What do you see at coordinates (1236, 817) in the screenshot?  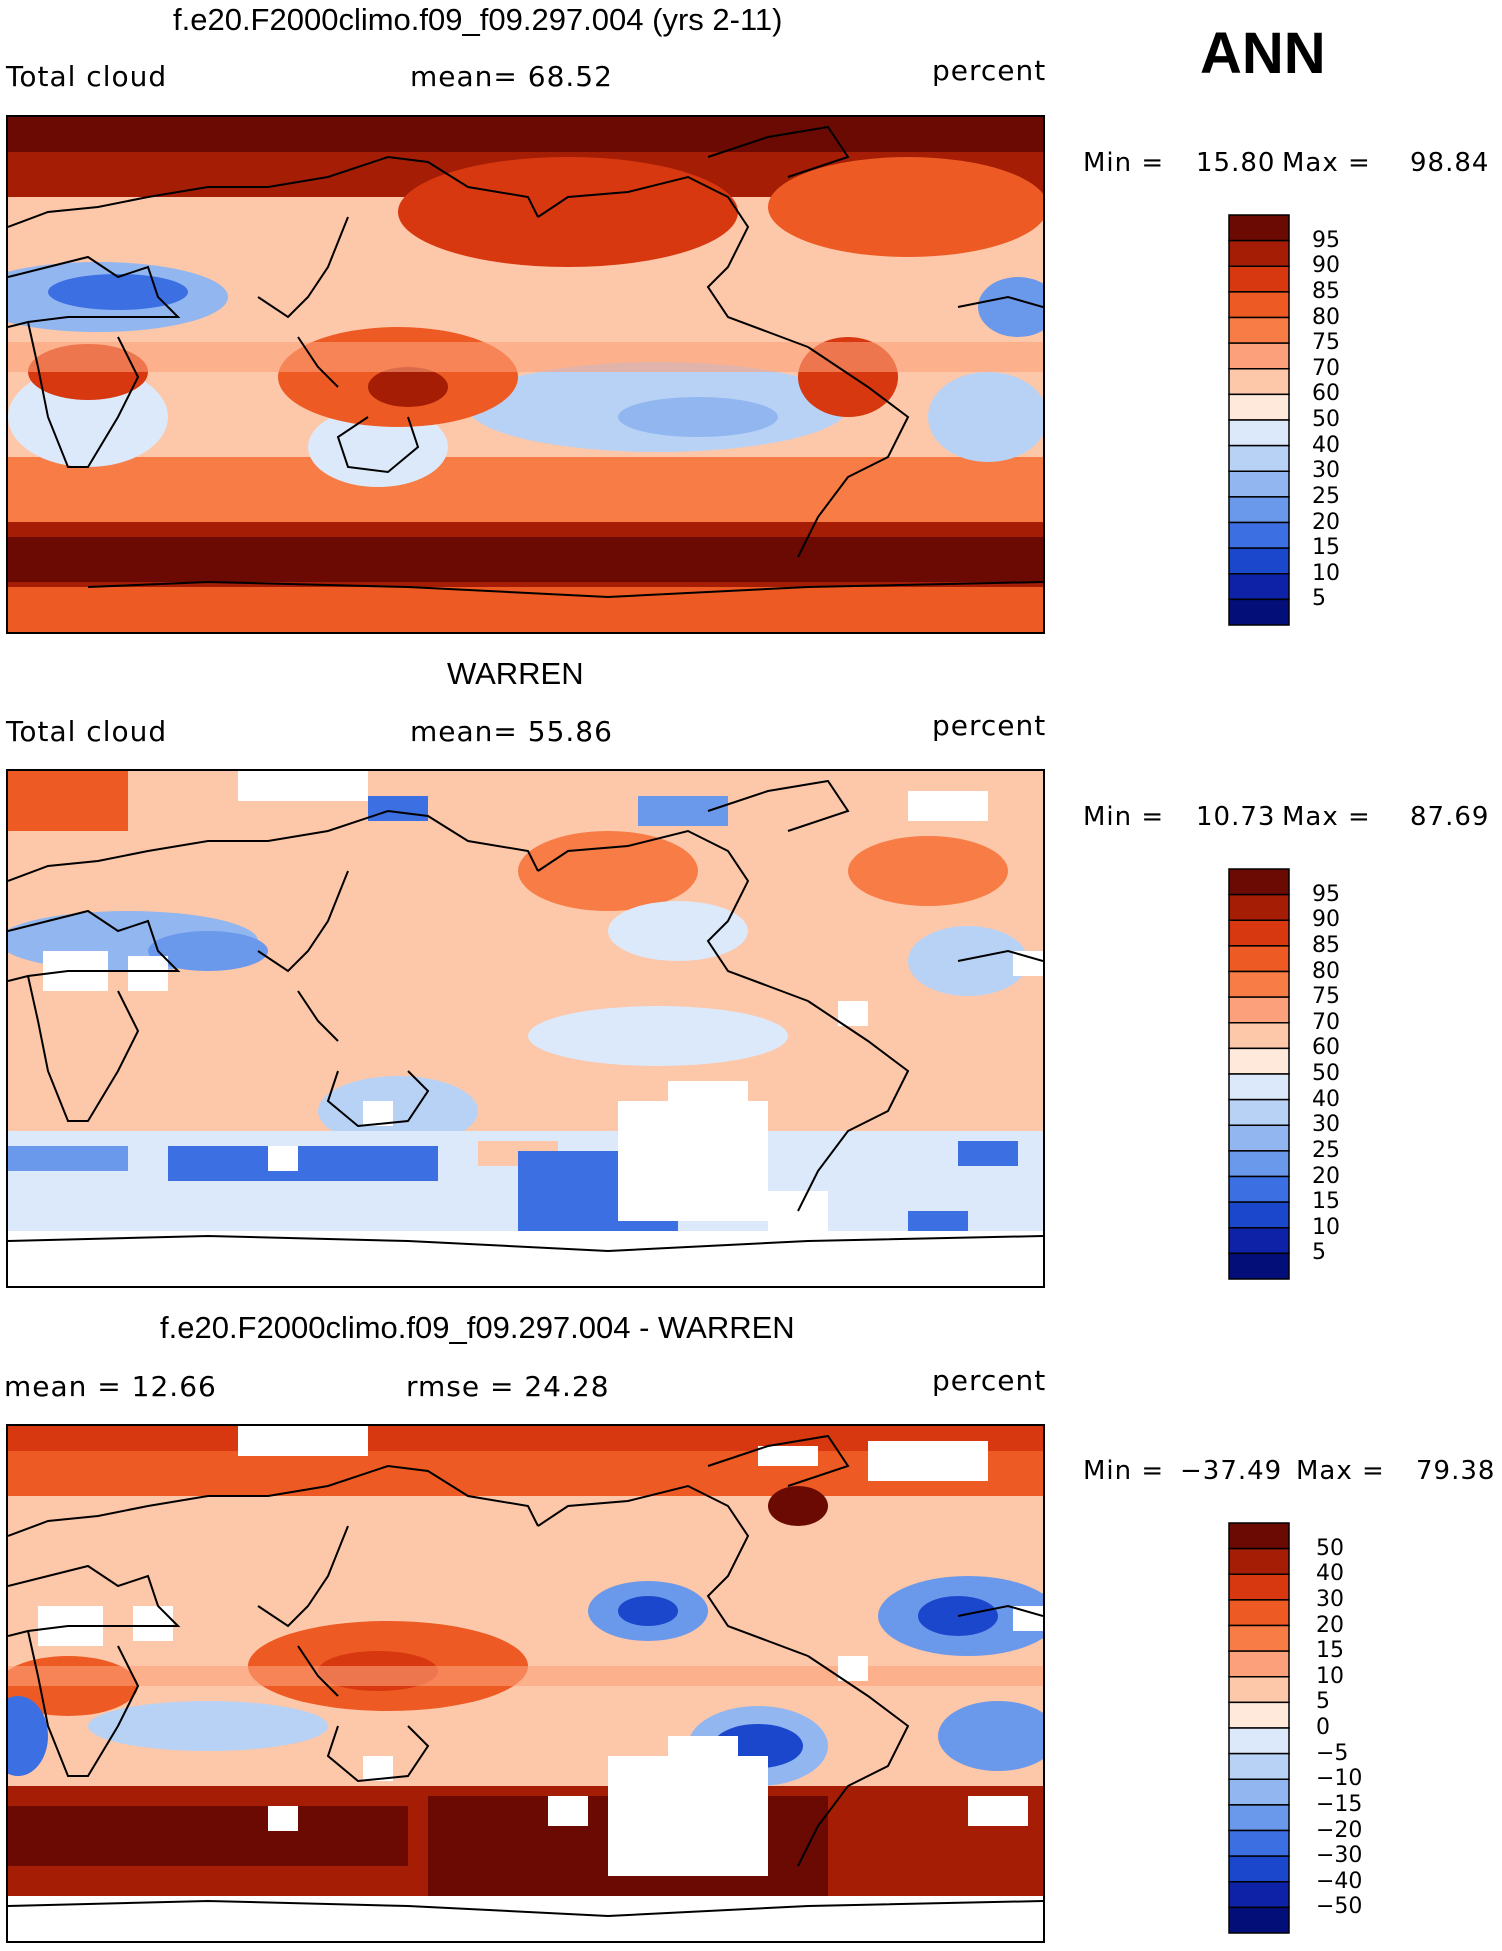 I see `panel2-min-value: 10.73` at bounding box center [1236, 817].